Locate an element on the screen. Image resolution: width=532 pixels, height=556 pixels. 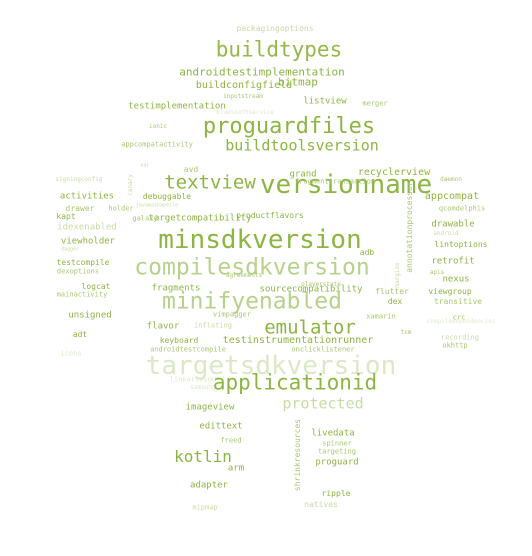
cloud-word: linearlayout is located at coordinates (195, 379).